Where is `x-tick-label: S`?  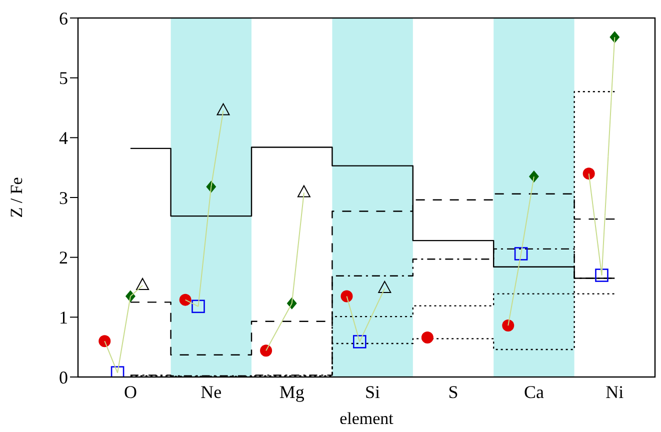
x-tick-label: S is located at coordinates (453, 392).